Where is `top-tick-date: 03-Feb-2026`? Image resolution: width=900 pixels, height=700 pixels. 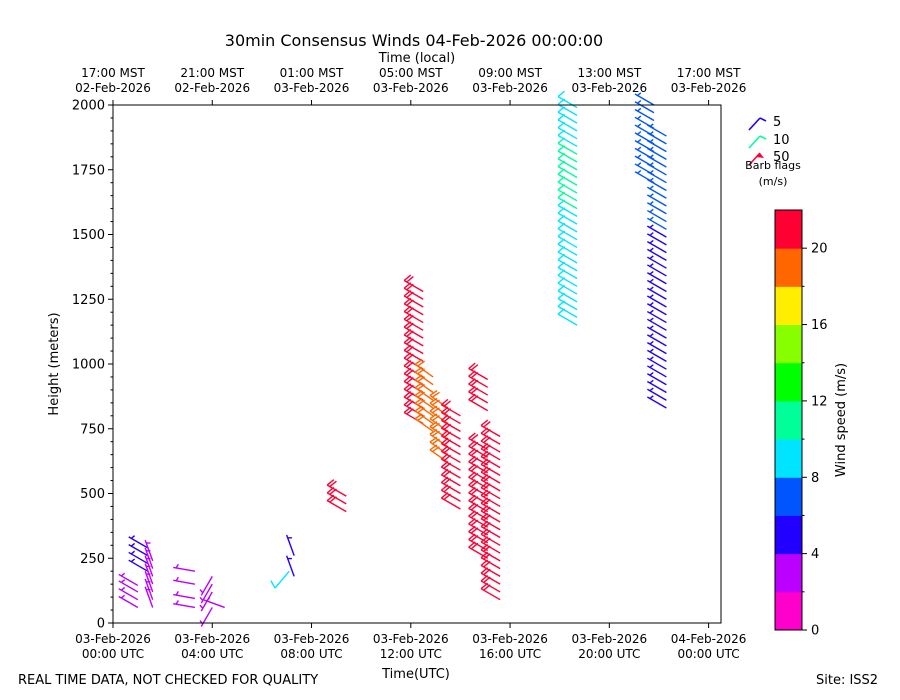
top-tick-date: 03-Feb-2026 is located at coordinates (411, 88).